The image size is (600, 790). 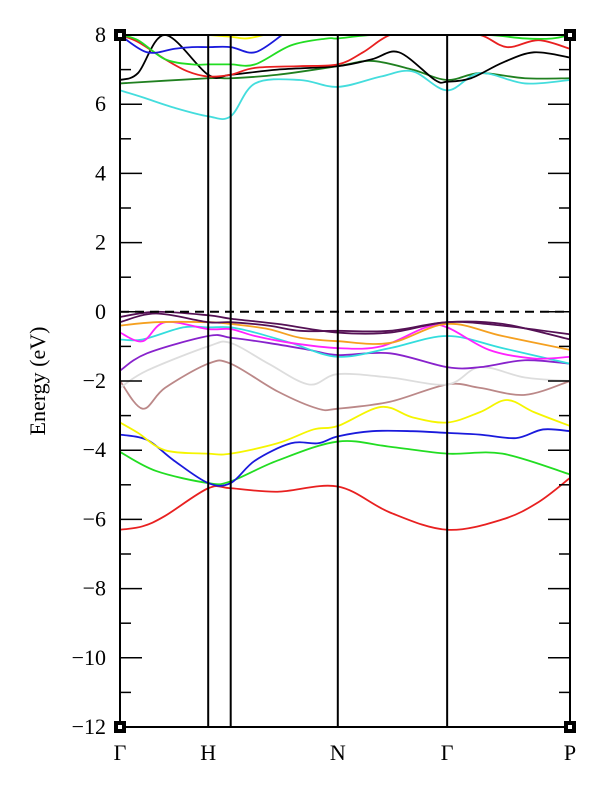 I want to click on y-tick-label-10: 6, so click(x=100, y=103).